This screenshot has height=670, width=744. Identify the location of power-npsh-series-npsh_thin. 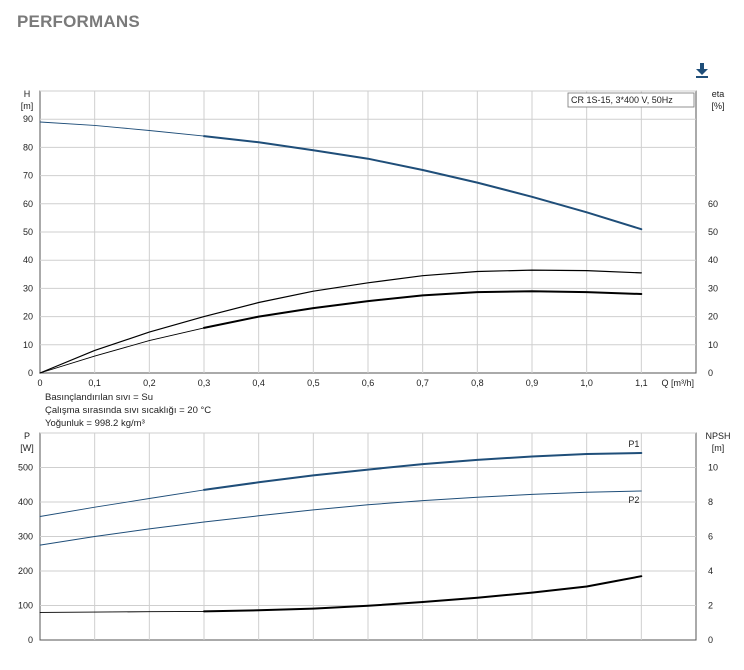
(122, 611).